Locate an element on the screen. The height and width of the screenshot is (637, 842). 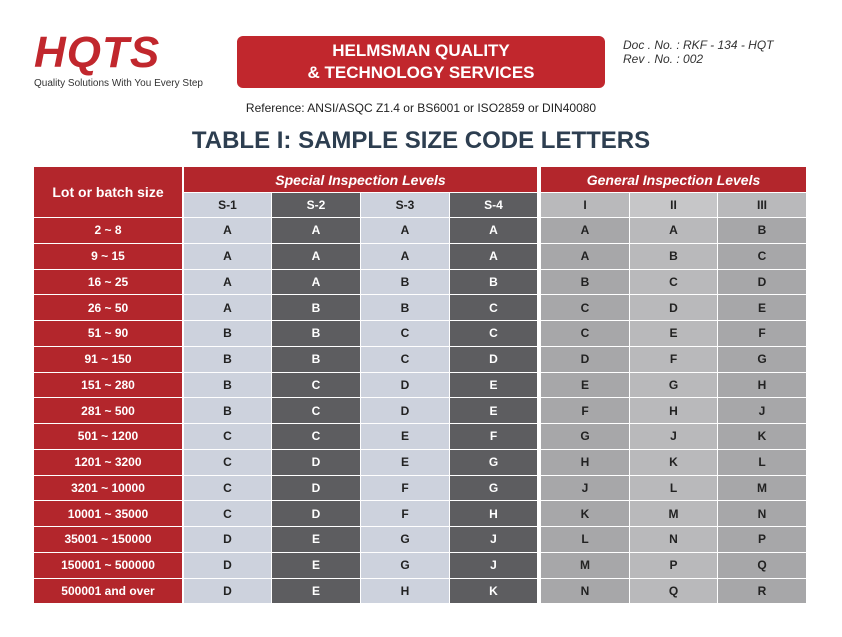
lot-size: 150001 ~ 500000 is located at coordinates (108, 564).